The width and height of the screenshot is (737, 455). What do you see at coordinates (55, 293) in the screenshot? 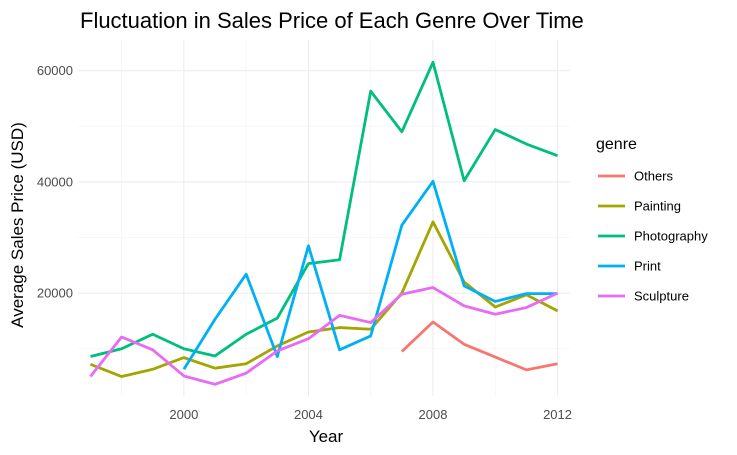
I see `y-tick-label: 20000` at bounding box center [55, 293].